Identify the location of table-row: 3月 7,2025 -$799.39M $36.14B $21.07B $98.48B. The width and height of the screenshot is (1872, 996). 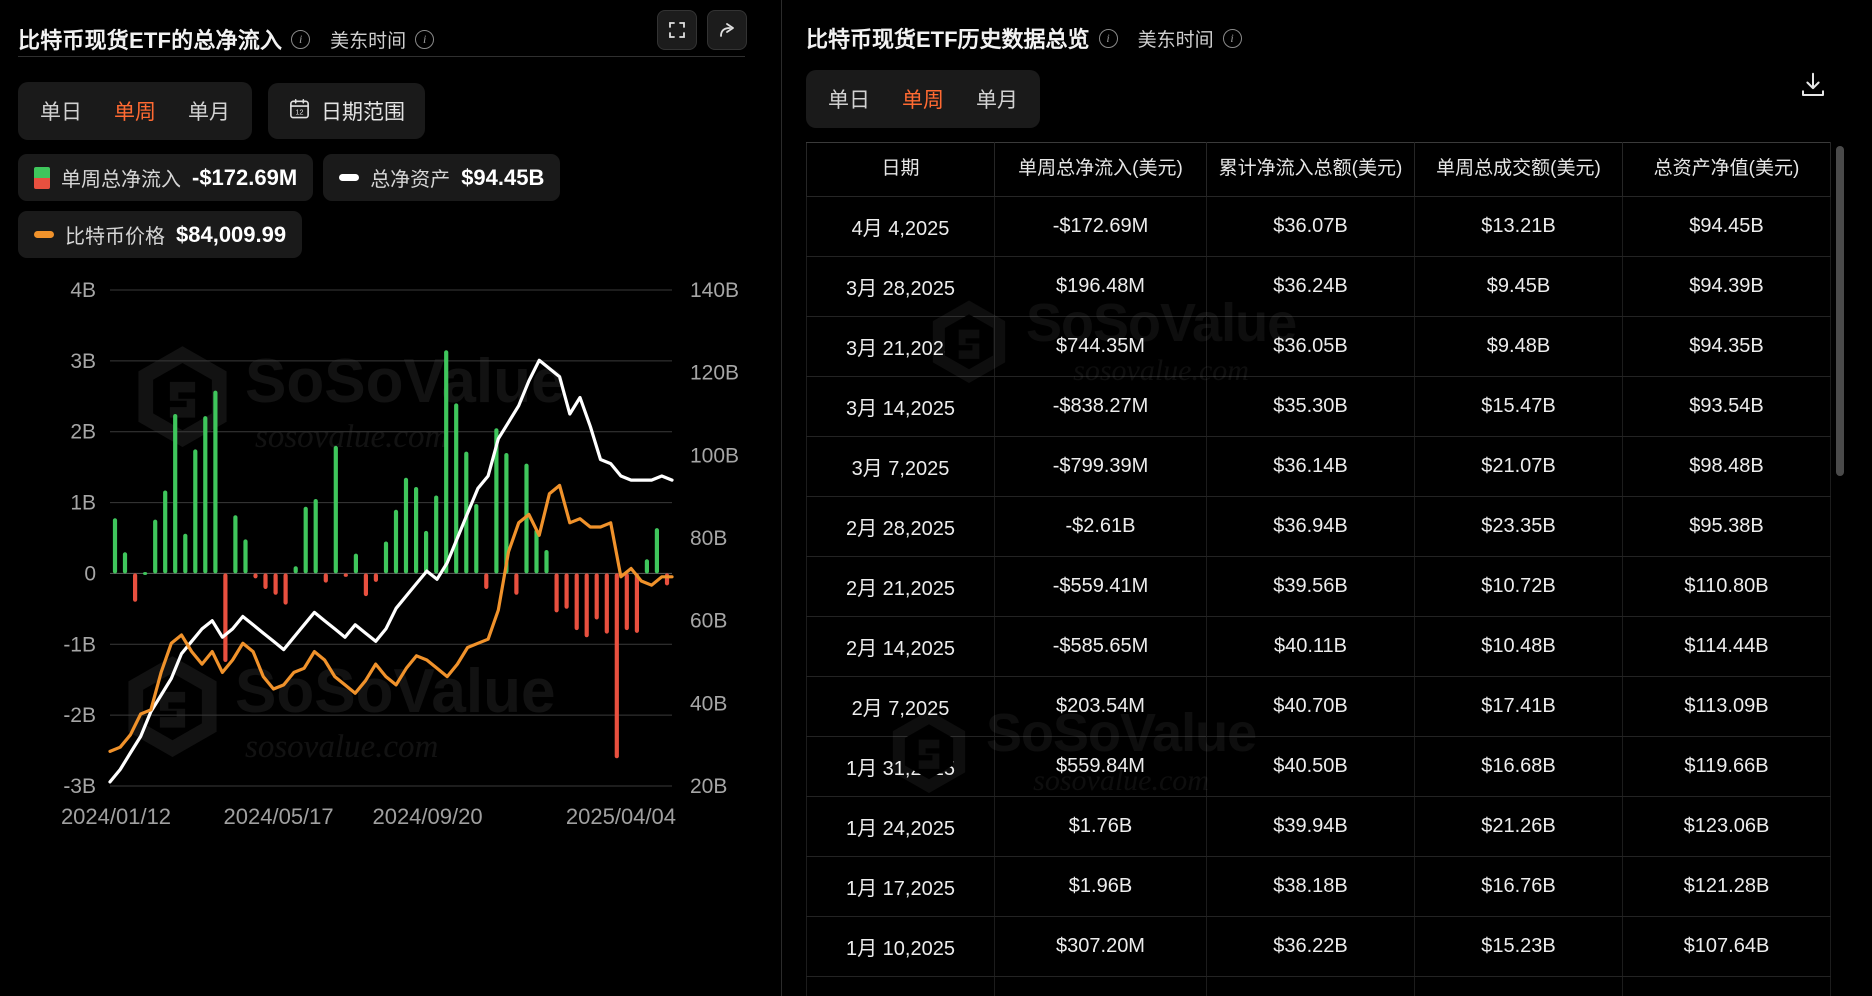
(1318, 466).